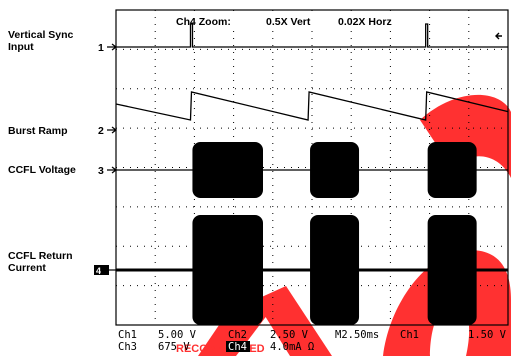 The height and width of the screenshot is (356, 511). What do you see at coordinates (409, 335) in the screenshot?
I see `readout-trigger-source: Ch1` at bounding box center [409, 335].